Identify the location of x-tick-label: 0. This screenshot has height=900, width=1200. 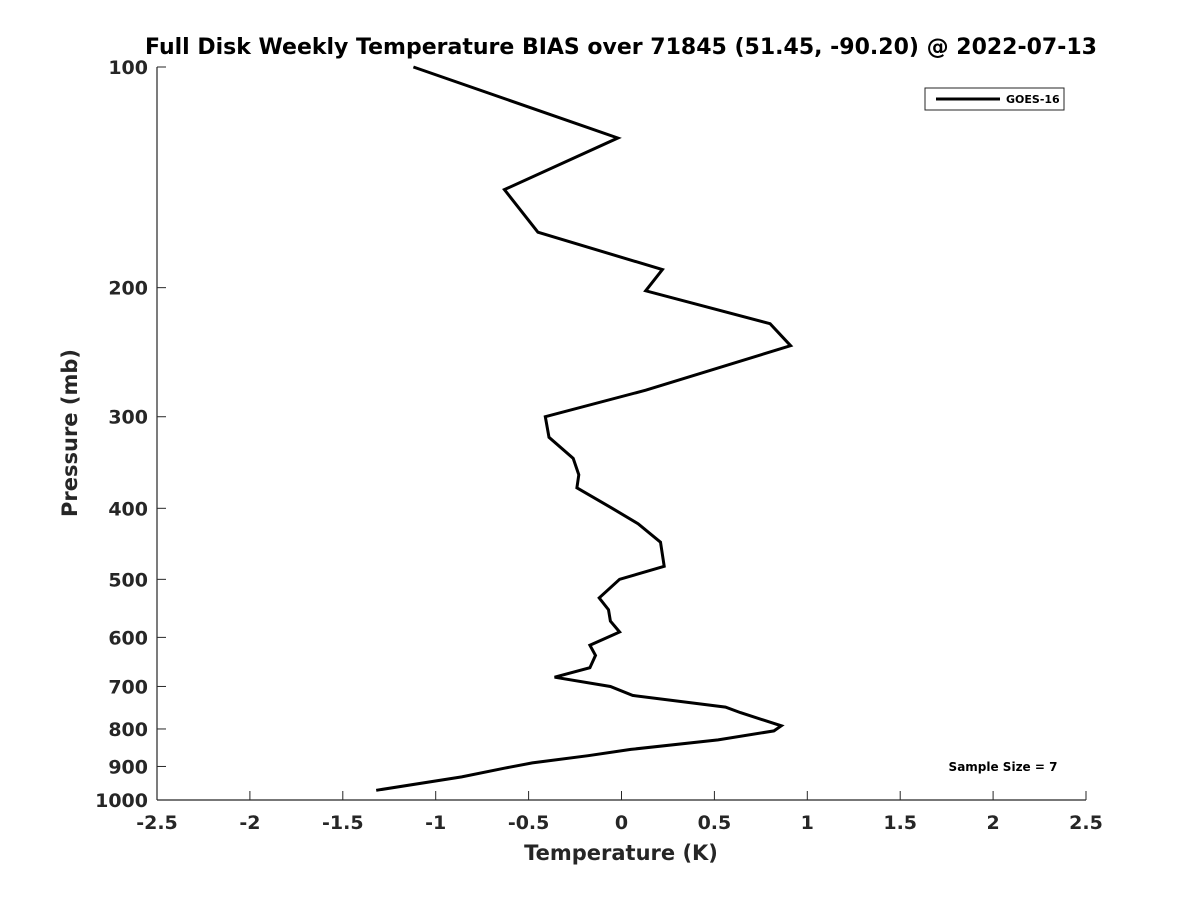
(621, 823).